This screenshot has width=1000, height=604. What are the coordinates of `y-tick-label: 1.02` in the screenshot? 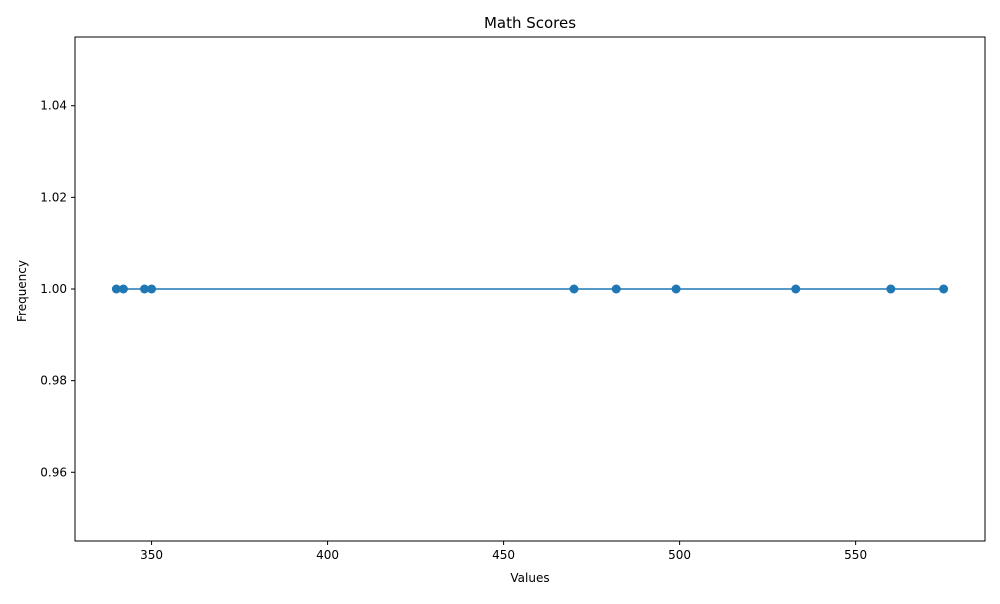 It's located at (53, 197).